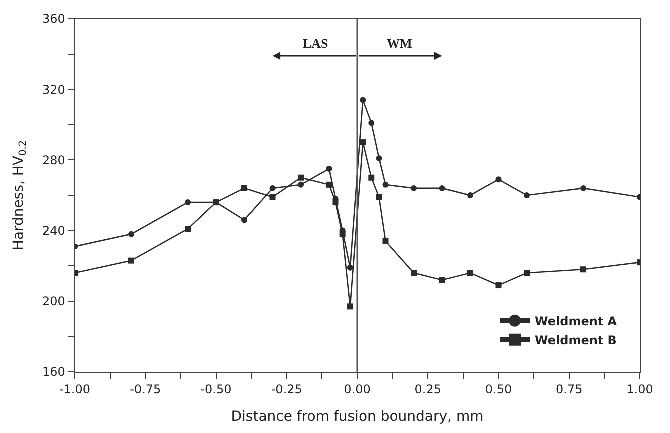 This screenshot has height=433, width=670. What do you see at coordinates (54, 231) in the screenshot?
I see `y-tick-label: 240` at bounding box center [54, 231].